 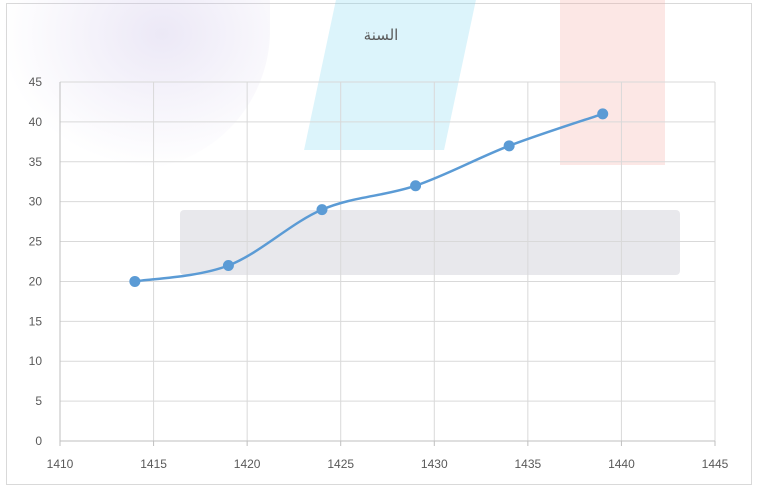 What do you see at coordinates (434, 464) in the screenshot?
I see `x-tick-label: 1430` at bounding box center [434, 464].